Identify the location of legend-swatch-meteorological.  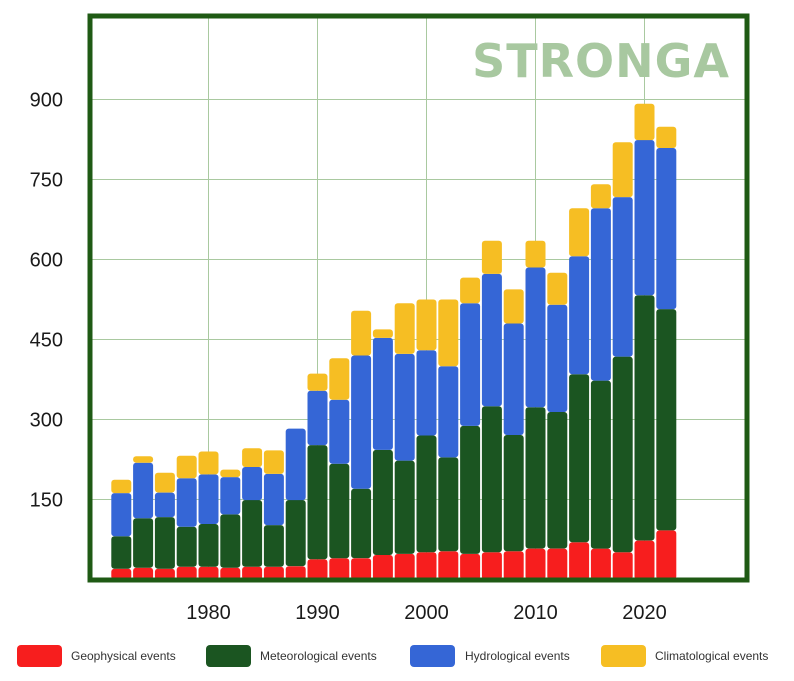
(228, 656).